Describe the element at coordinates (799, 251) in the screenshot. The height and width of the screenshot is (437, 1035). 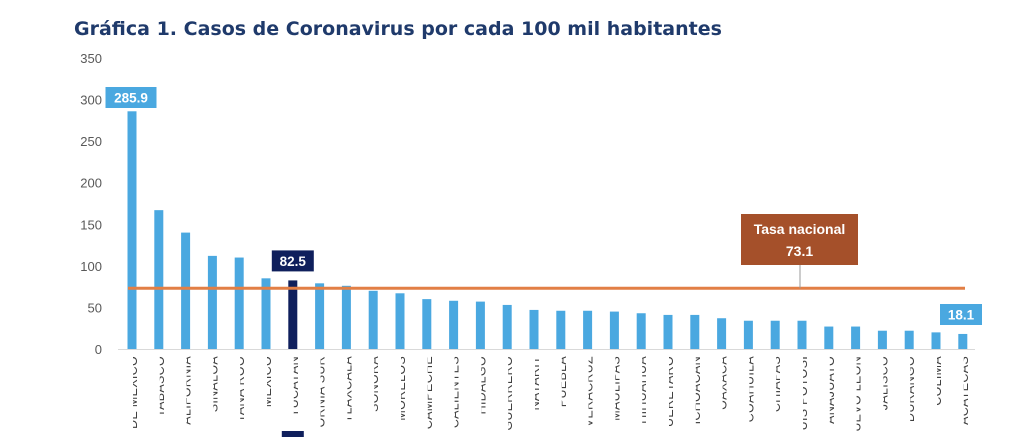
I see `national-rate-value: 73.1` at that location.